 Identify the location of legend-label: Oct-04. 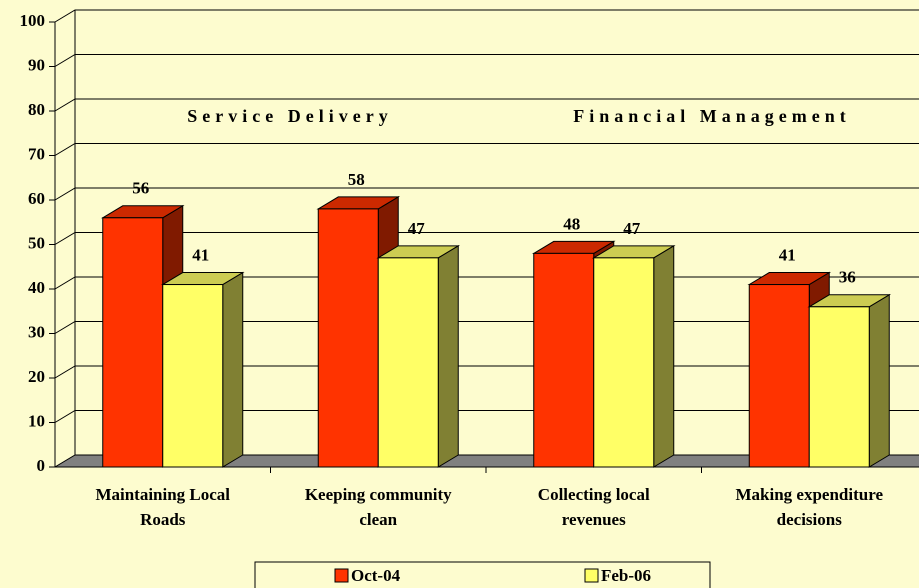
(376, 575).